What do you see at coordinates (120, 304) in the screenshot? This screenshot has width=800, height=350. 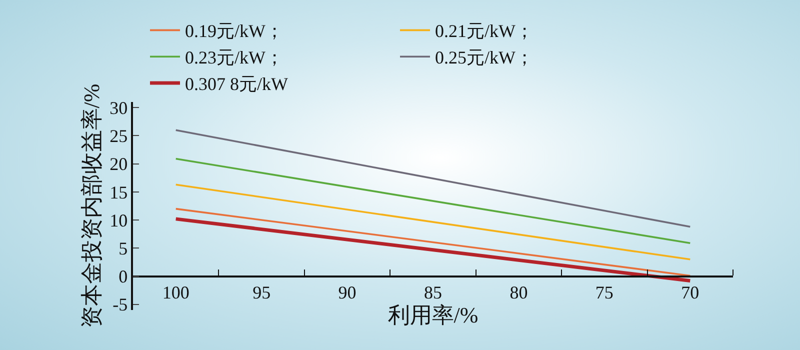 I see `y-tick-label: -5` at bounding box center [120, 304].